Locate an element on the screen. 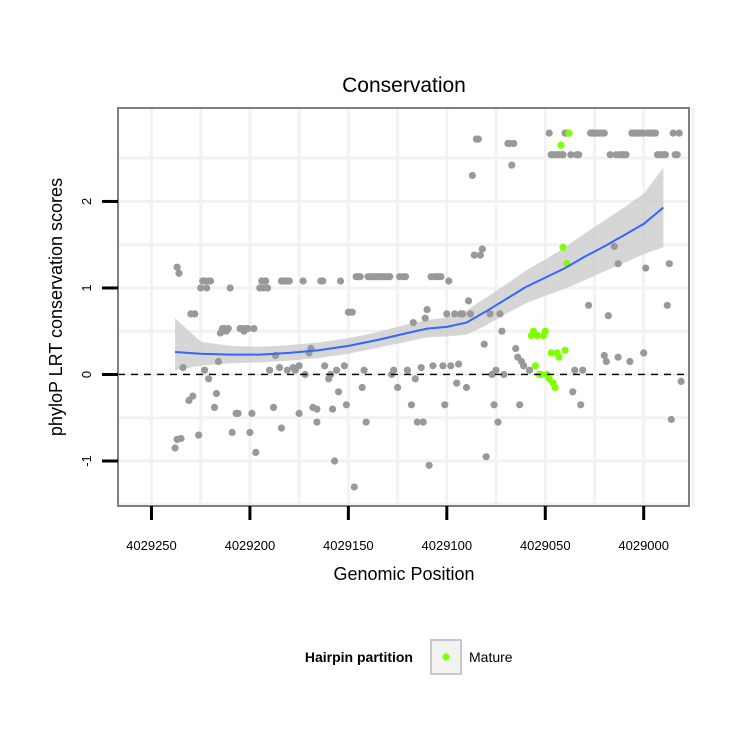 Image resolution: width=750 pixels, height=755 pixels. y-tick-label: -1 is located at coordinates (86, 461).